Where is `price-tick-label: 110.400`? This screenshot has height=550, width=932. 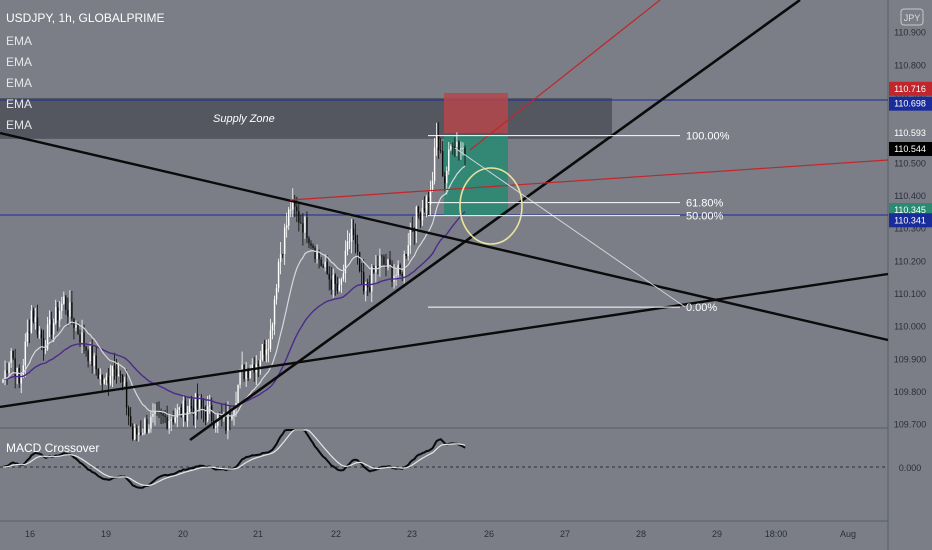 price-tick-label: 110.400 is located at coordinates (910, 196).